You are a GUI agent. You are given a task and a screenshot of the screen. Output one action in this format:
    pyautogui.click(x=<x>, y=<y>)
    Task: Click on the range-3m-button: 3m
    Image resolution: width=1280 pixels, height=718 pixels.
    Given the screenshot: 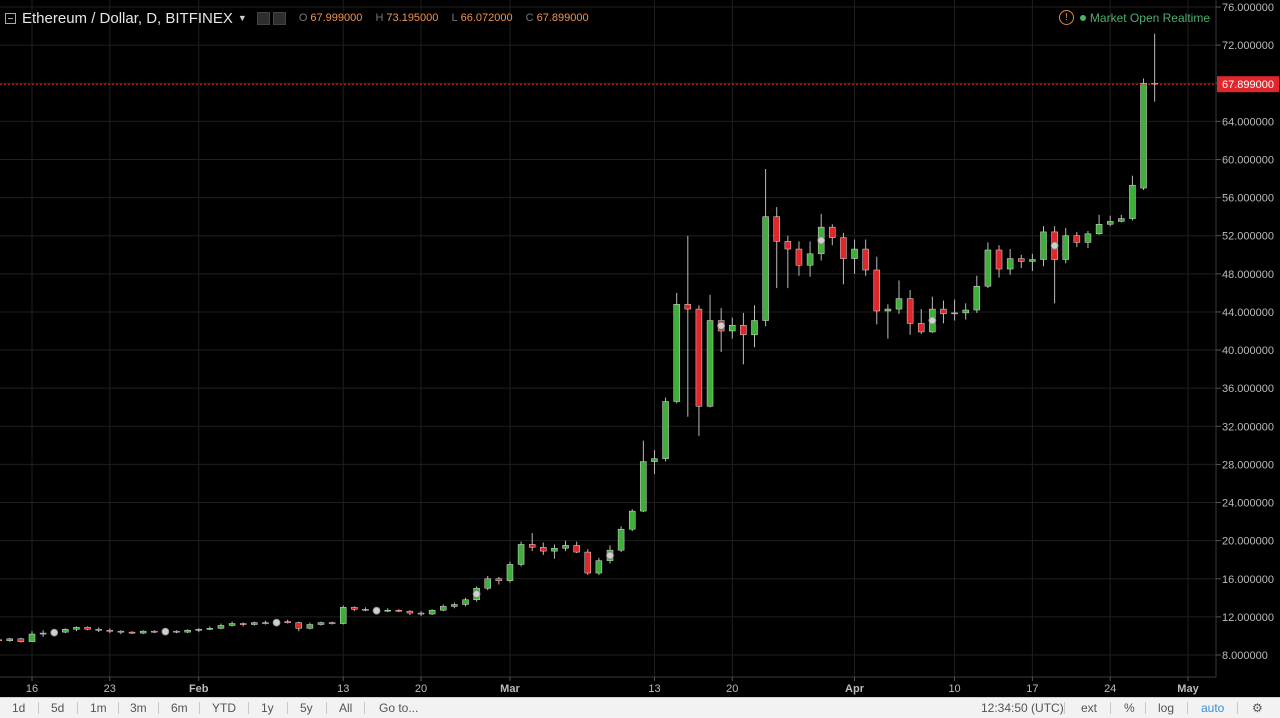 What is the action you would take?
    pyautogui.click(x=138, y=708)
    